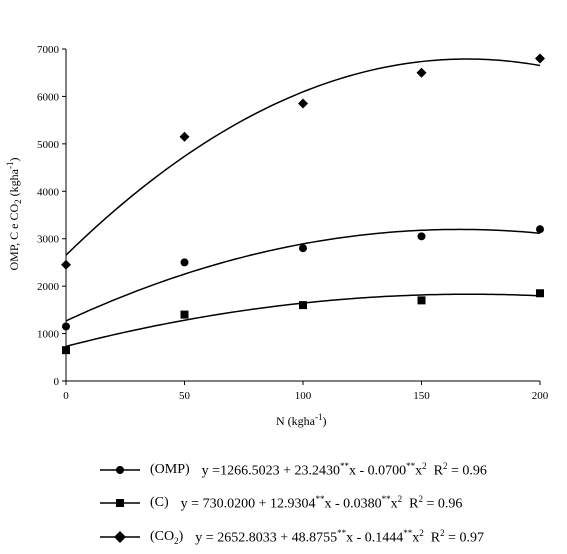  What do you see at coordinates (48, 240) in the screenshot?
I see `y-tick-label: 3000` at bounding box center [48, 240].